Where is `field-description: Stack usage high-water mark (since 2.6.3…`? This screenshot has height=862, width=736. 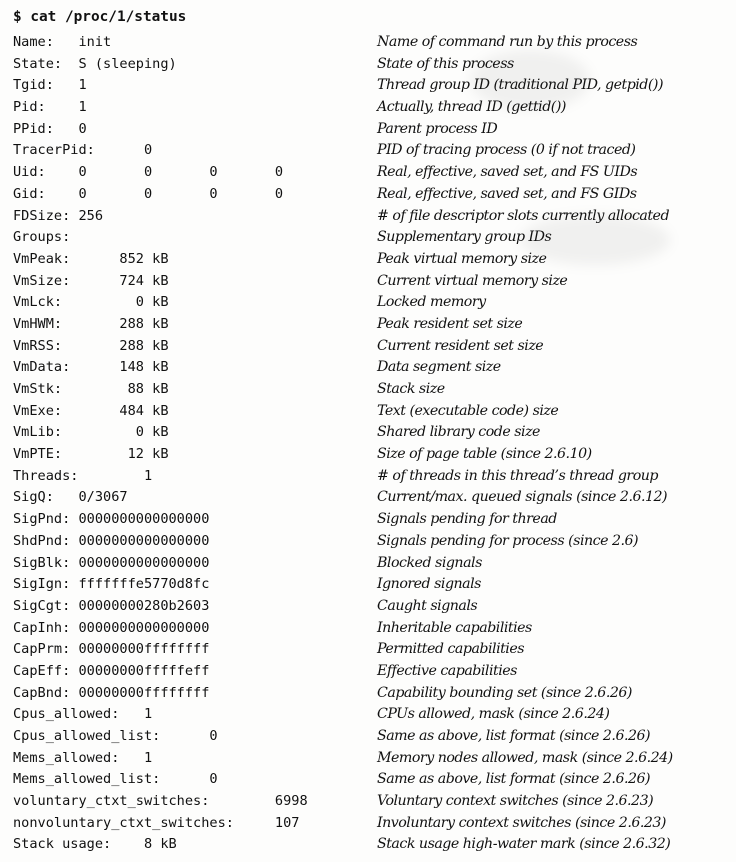 field-description: Stack usage high-water mark (since 2.6.3… is located at coordinates (524, 844).